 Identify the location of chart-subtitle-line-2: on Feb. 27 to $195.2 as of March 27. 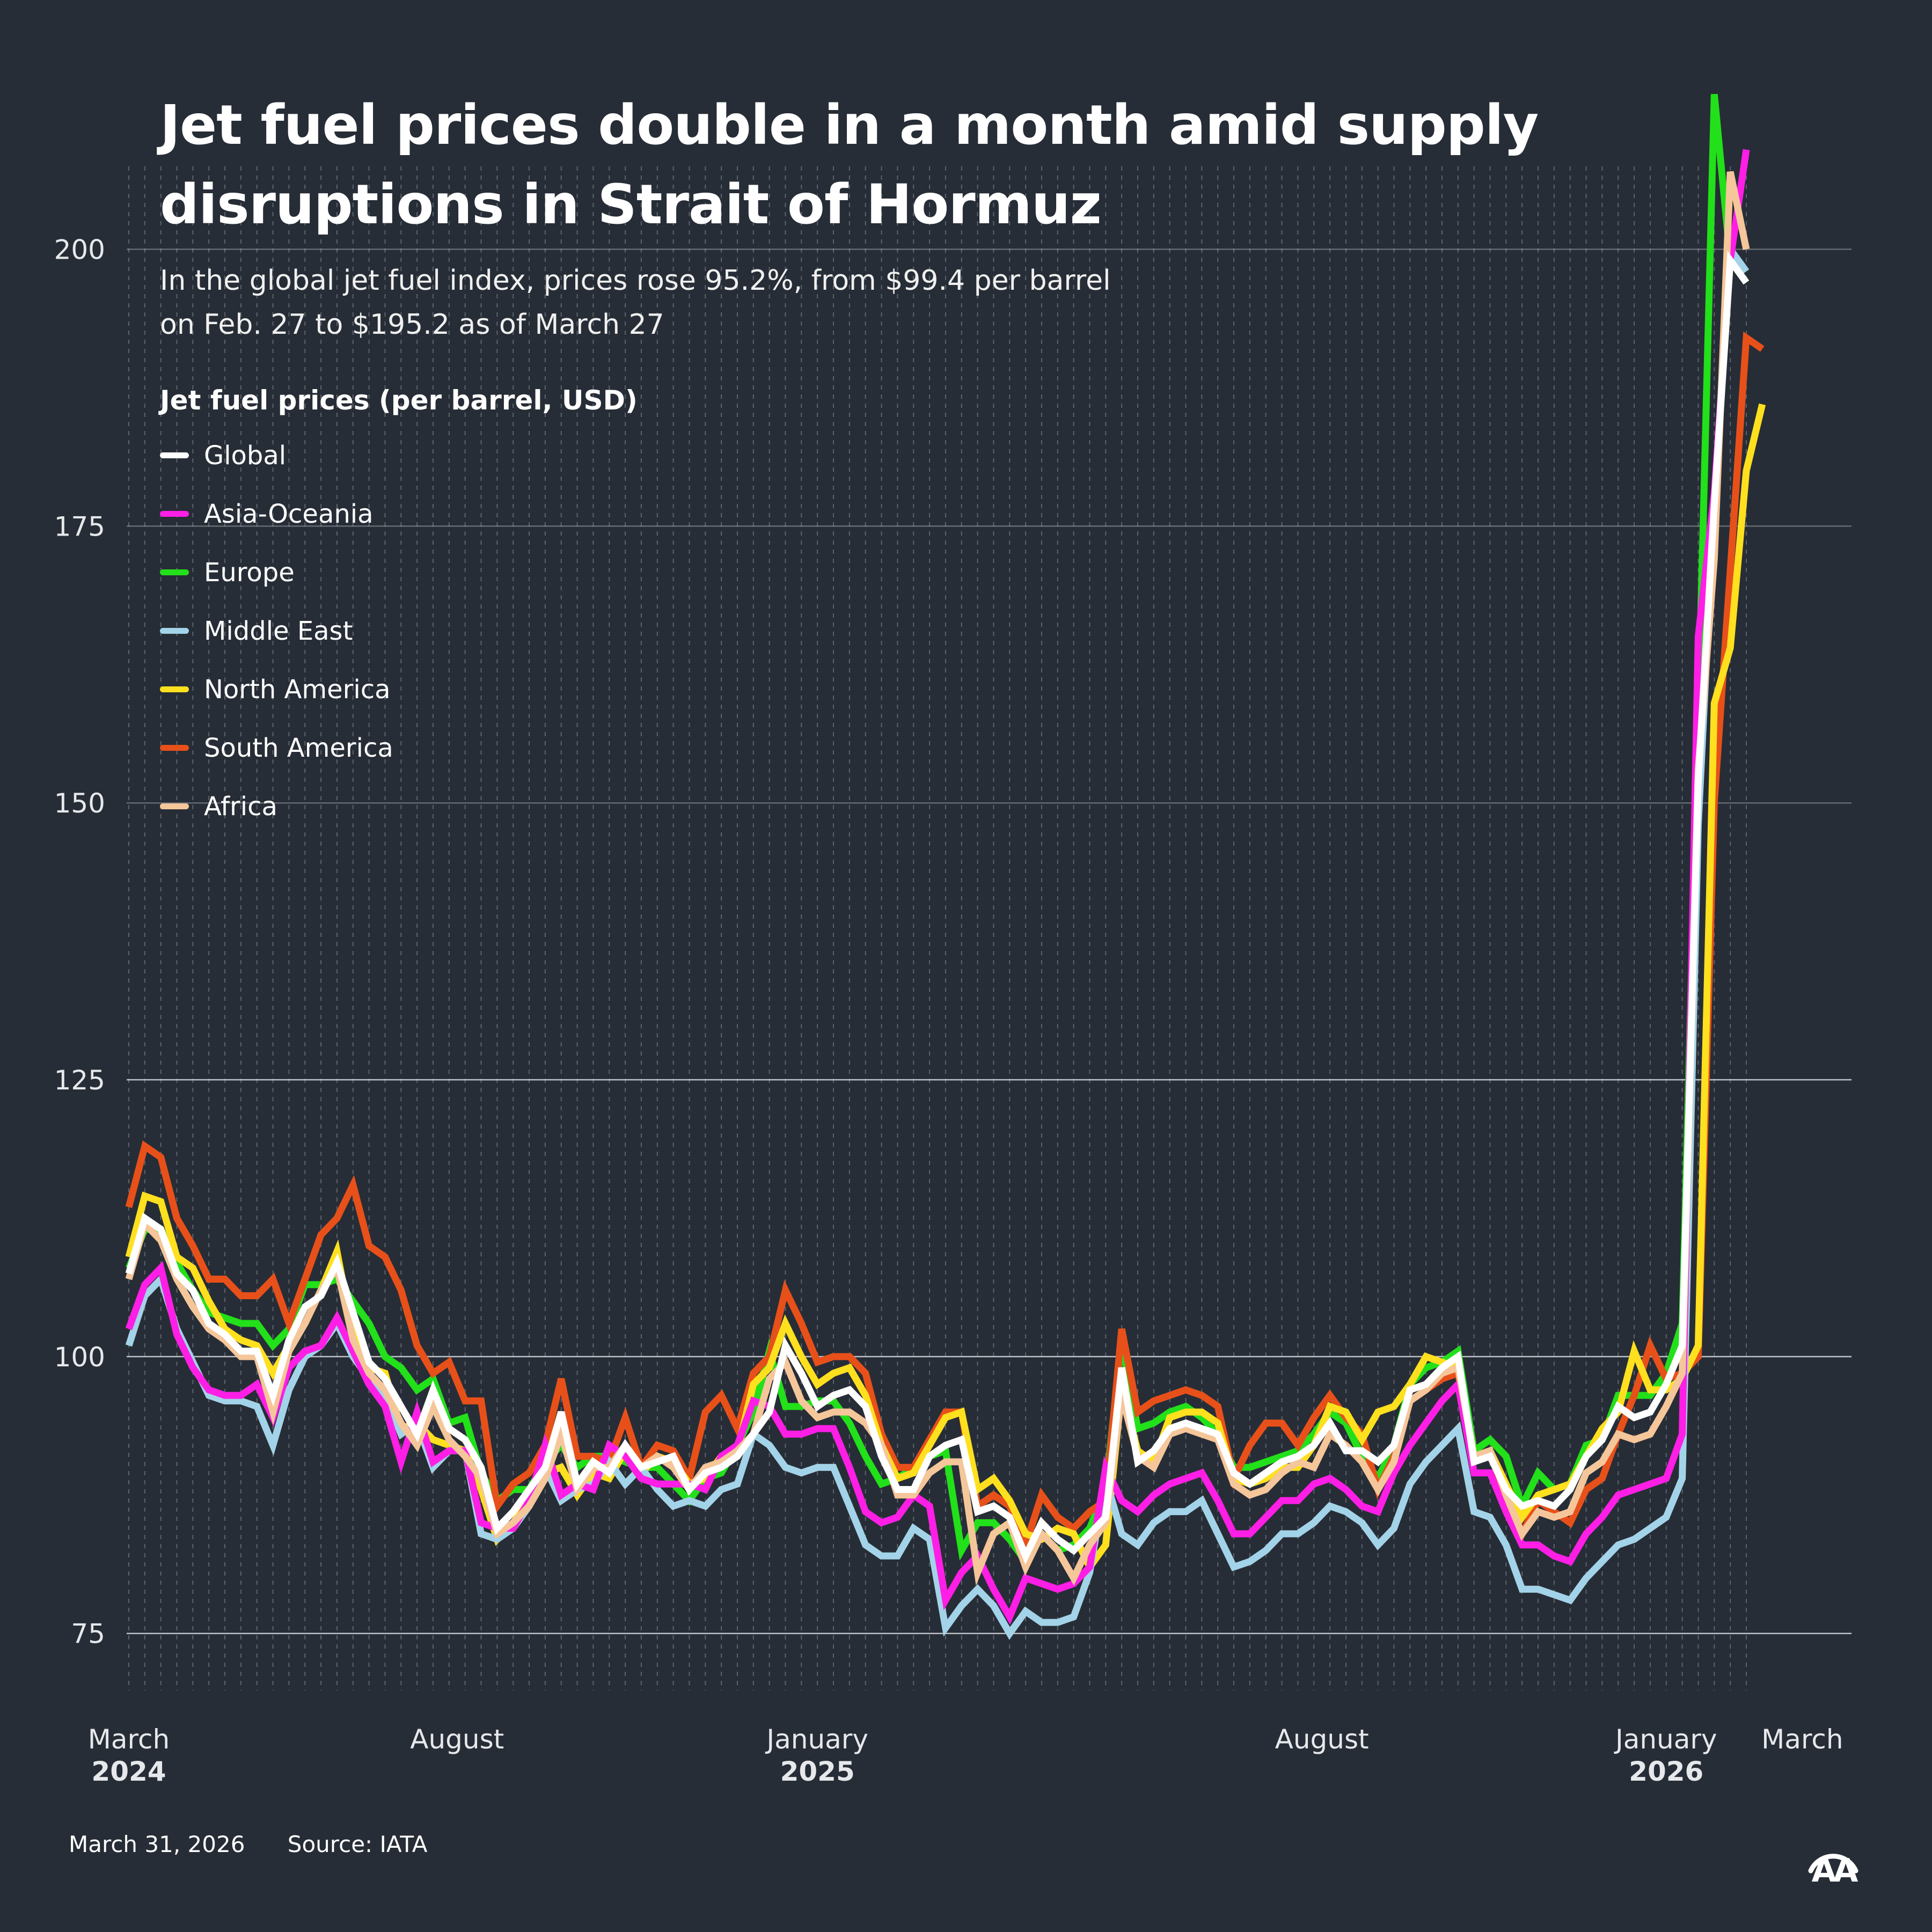
(412, 325).